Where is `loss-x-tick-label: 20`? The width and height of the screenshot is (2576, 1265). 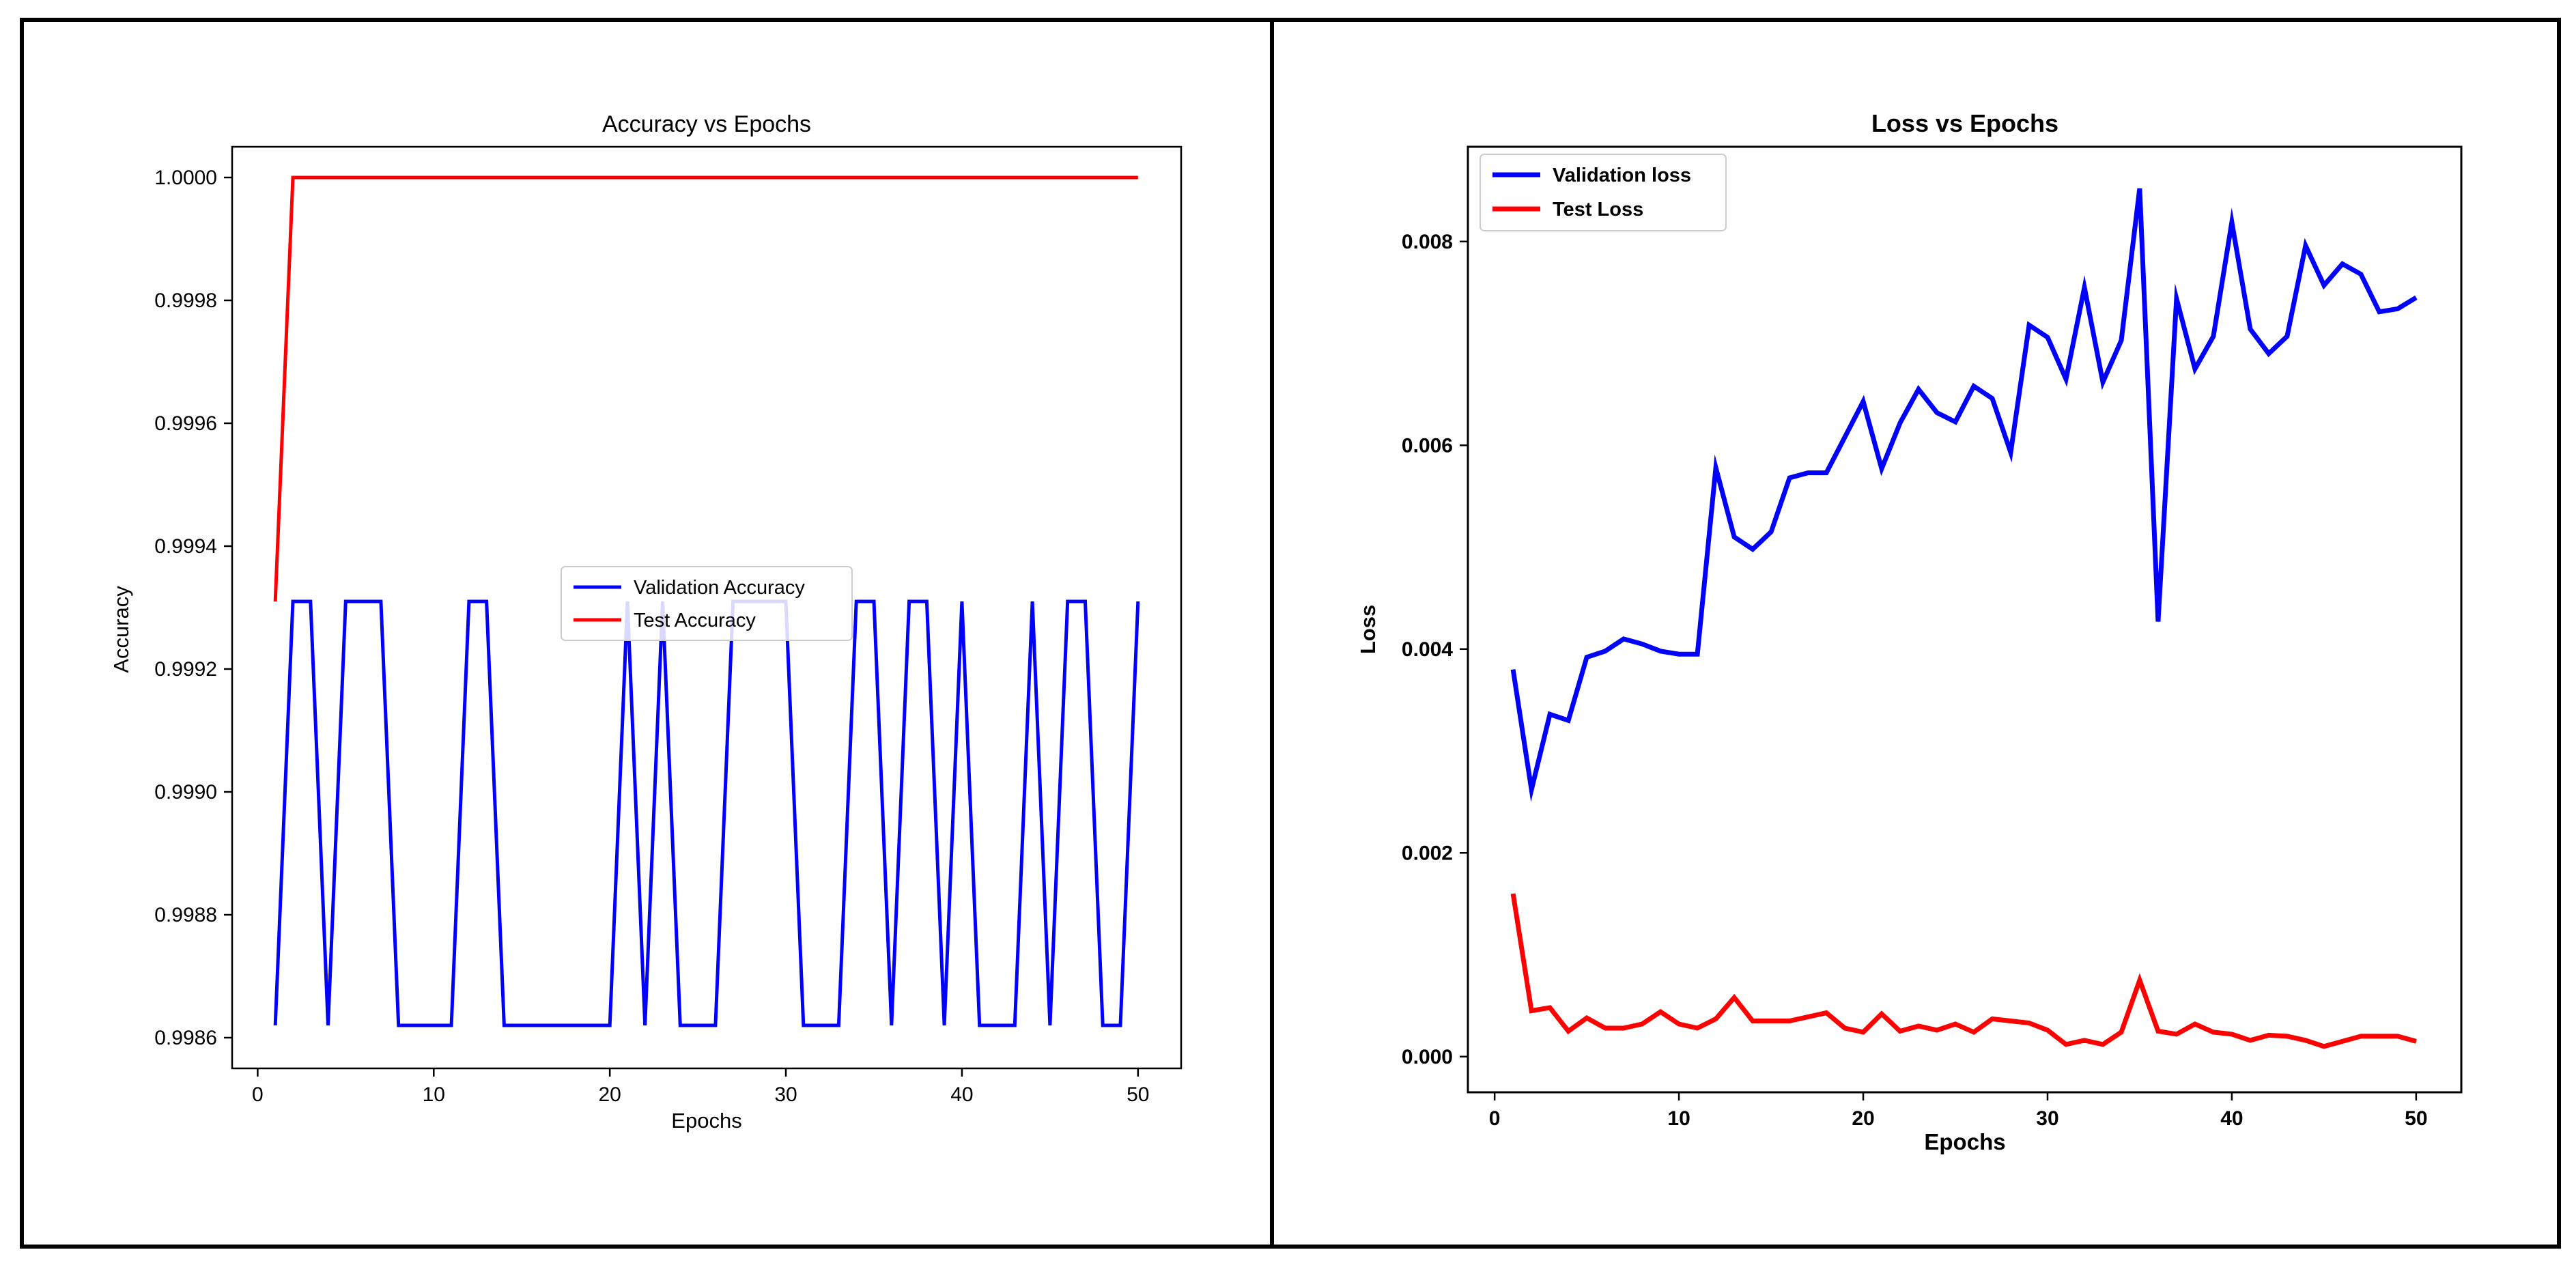
loss-x-tick-label: 20 is located at coordinates (1863, 1119).